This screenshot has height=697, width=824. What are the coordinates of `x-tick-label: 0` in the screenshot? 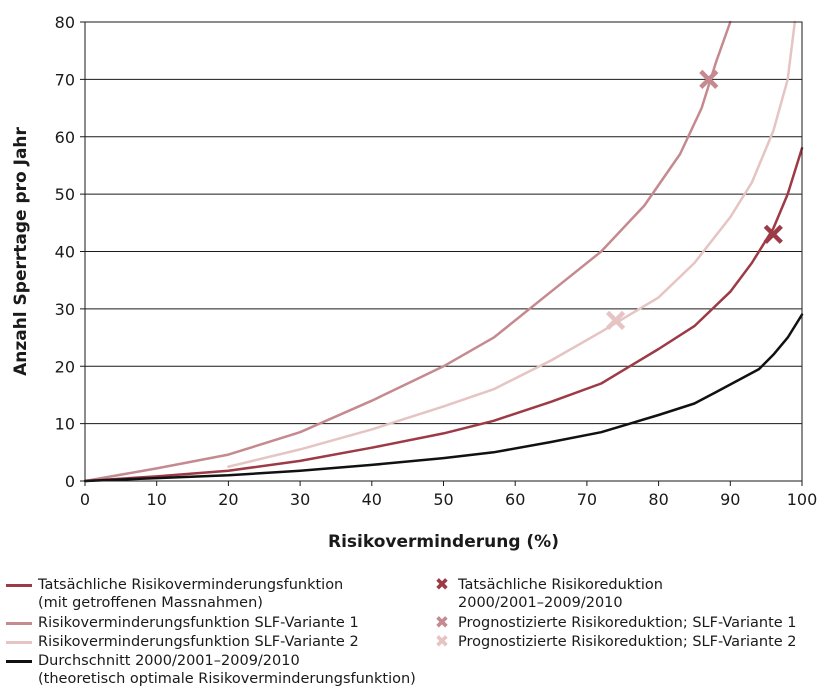 It's located at (85, 499).